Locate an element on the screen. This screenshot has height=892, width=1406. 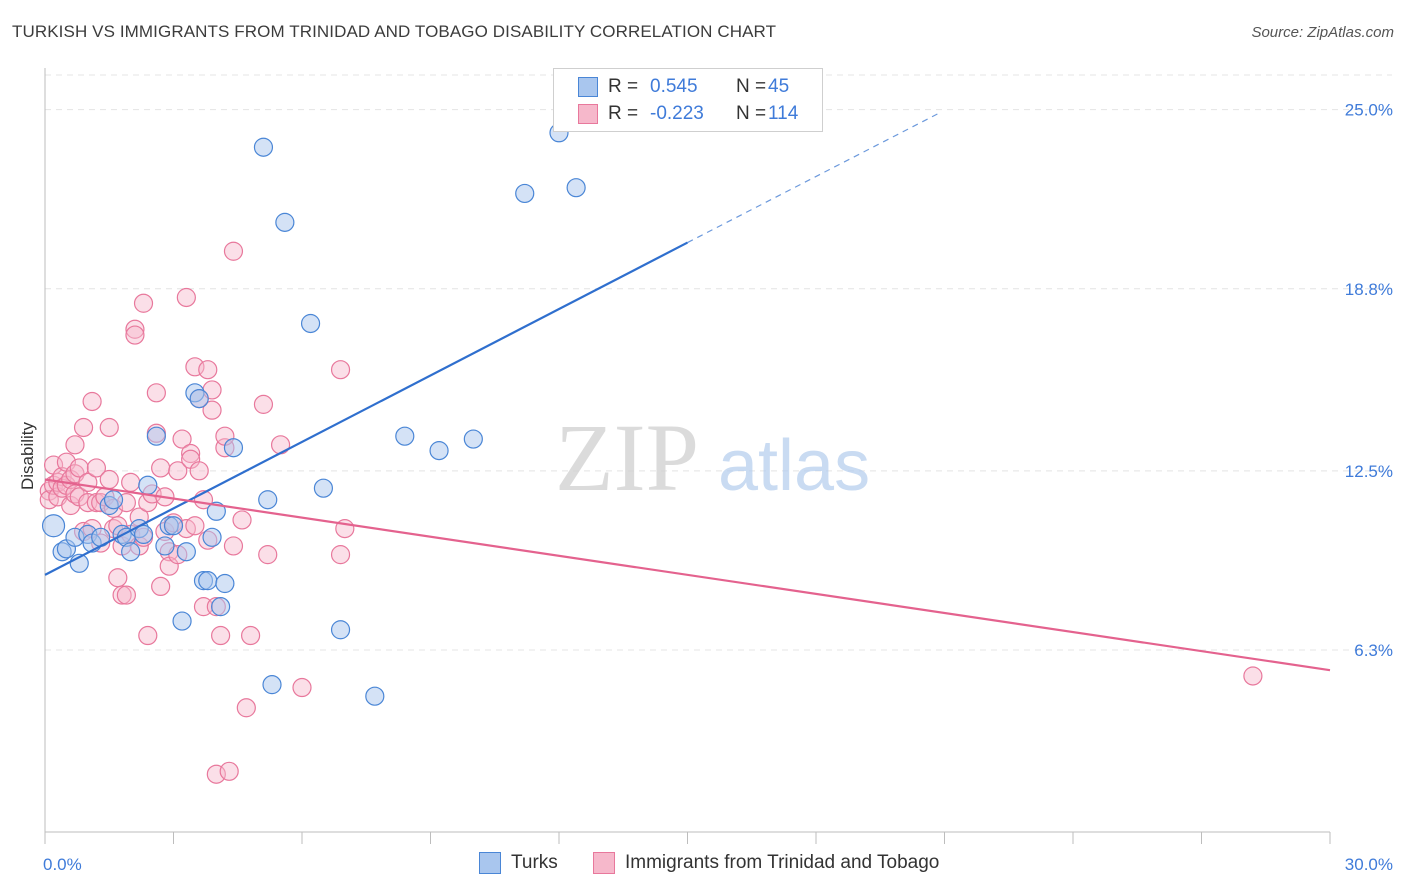
y-tick-label: 25.0% is located at coordinates (1369, 110).